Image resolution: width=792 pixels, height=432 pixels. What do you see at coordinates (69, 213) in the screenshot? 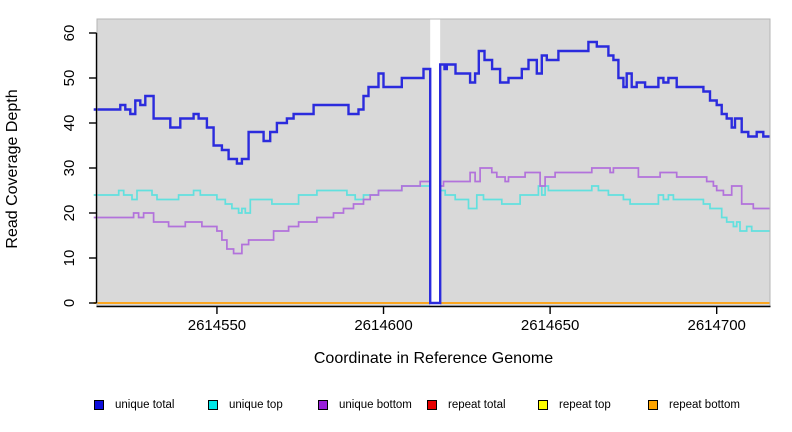
I see `y-tick-label: 20` at bounding box center [69, 213].